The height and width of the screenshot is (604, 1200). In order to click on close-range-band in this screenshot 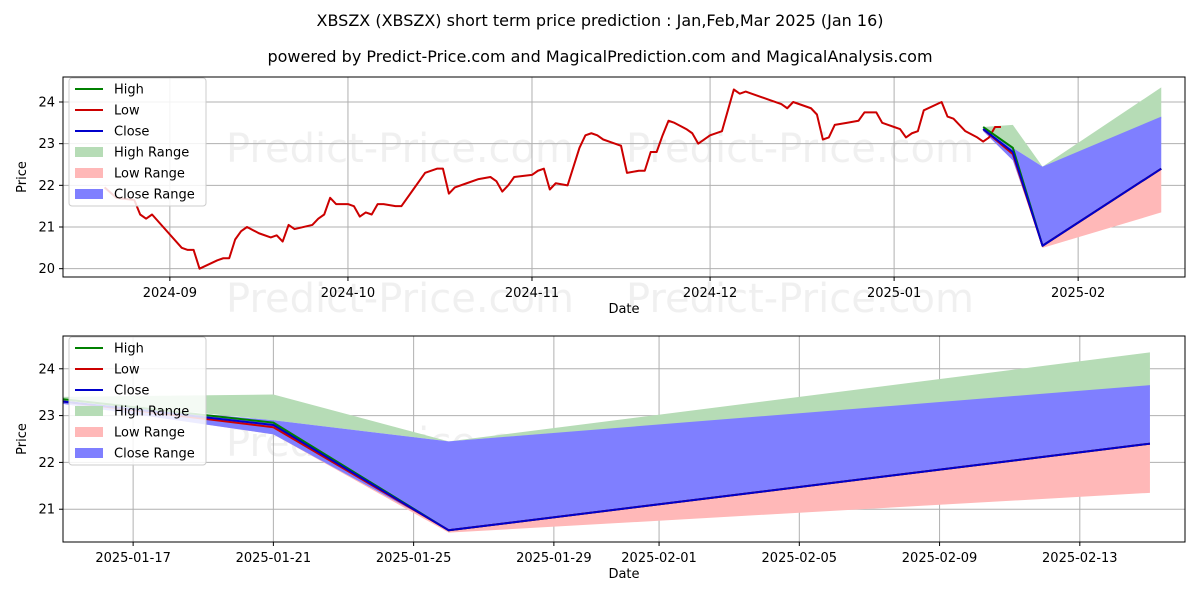, I will do `click(1072, 181)`.